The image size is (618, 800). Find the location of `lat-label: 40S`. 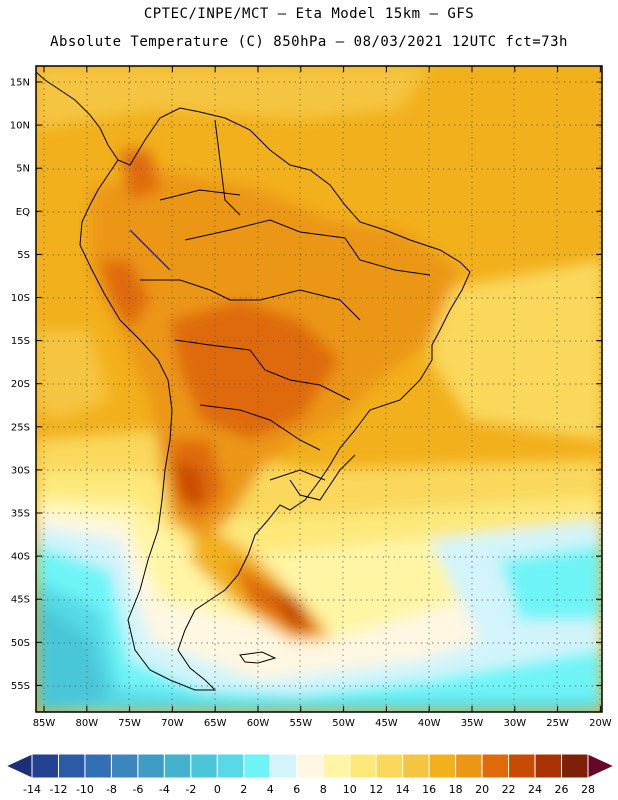

lat-label: 40S is located at coordinates (20, 557).